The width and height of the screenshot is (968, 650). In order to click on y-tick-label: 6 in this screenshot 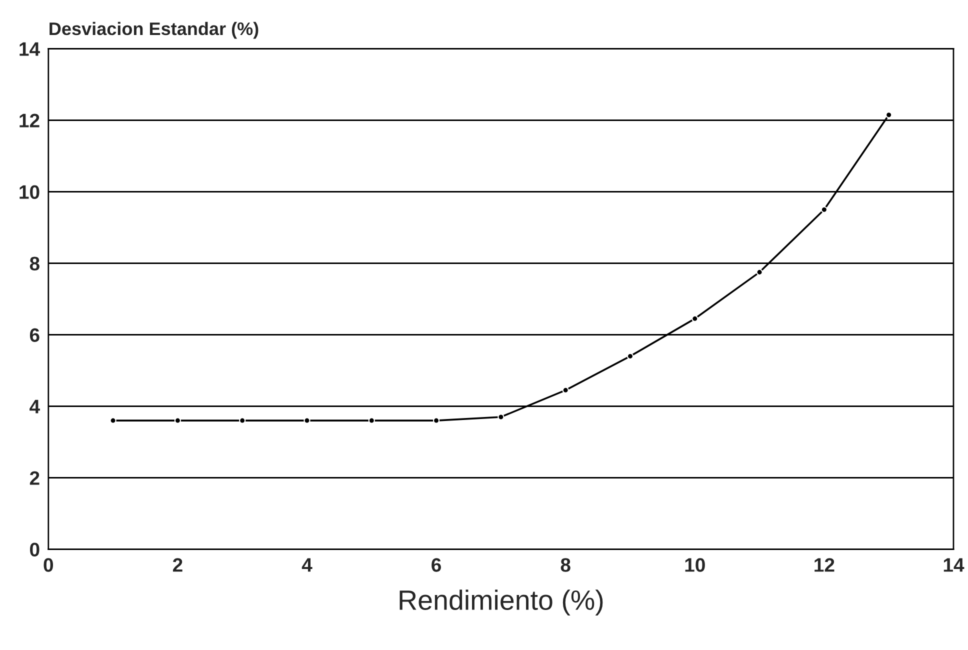, I will do `click(35, 335)`.